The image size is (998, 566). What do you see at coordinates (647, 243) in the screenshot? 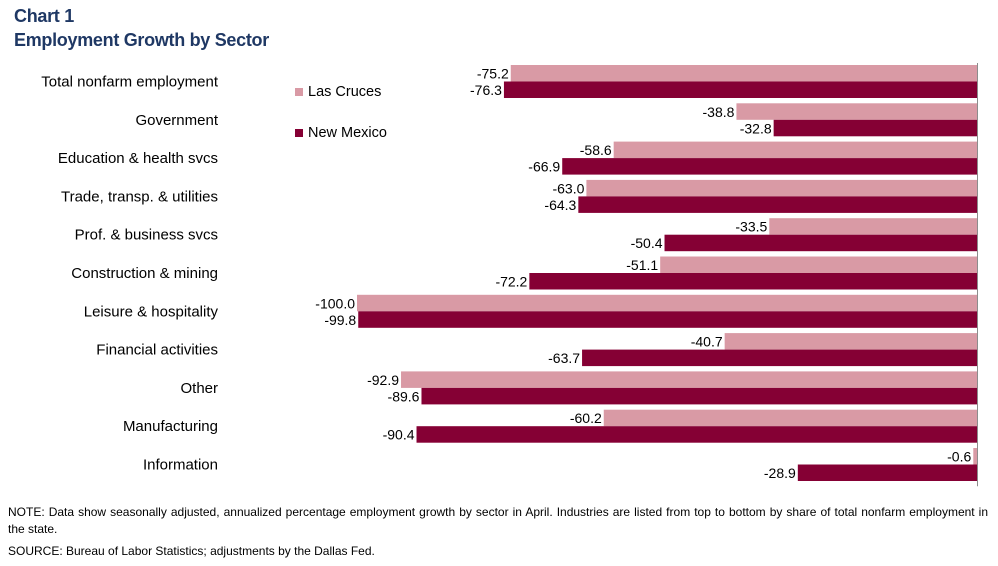
I see `data-label-s1-cat-4: -50.4` at bounding box center [647, 243].